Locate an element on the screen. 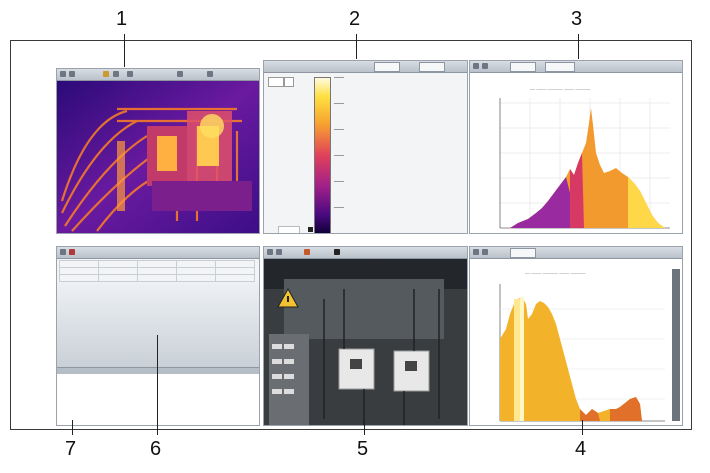 The width and height of the screenshot is (710, 473). scale-swatch is located at coordinates (289, 229).